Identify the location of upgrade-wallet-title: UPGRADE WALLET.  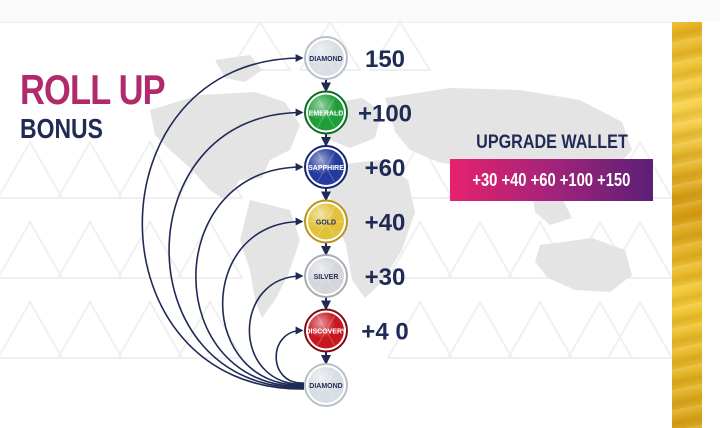
(552, 142).